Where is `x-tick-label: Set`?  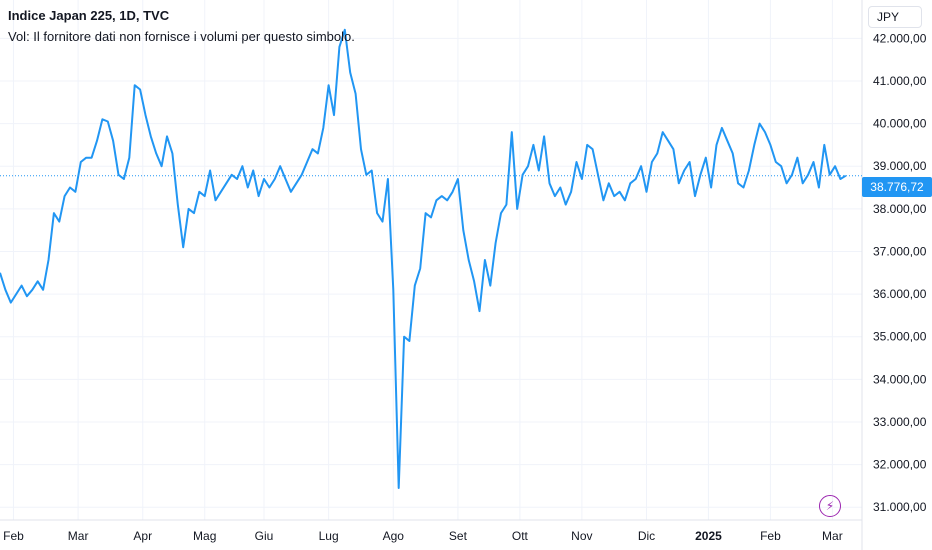
x-tick-label: Set is located at coordinates (458, 536).